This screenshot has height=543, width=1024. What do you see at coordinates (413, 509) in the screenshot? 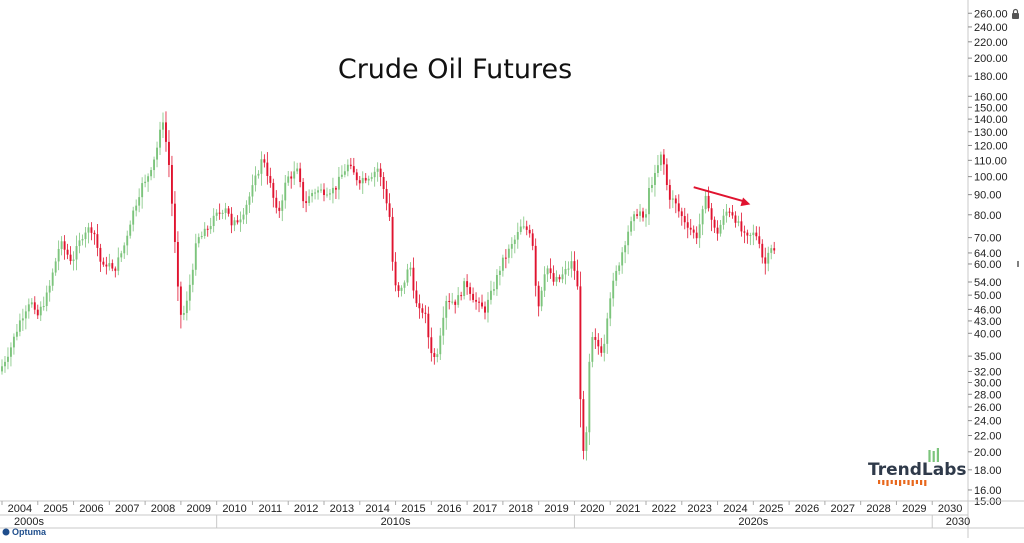
I see `x-year-label: 2015` at bounding box center [413, 509].